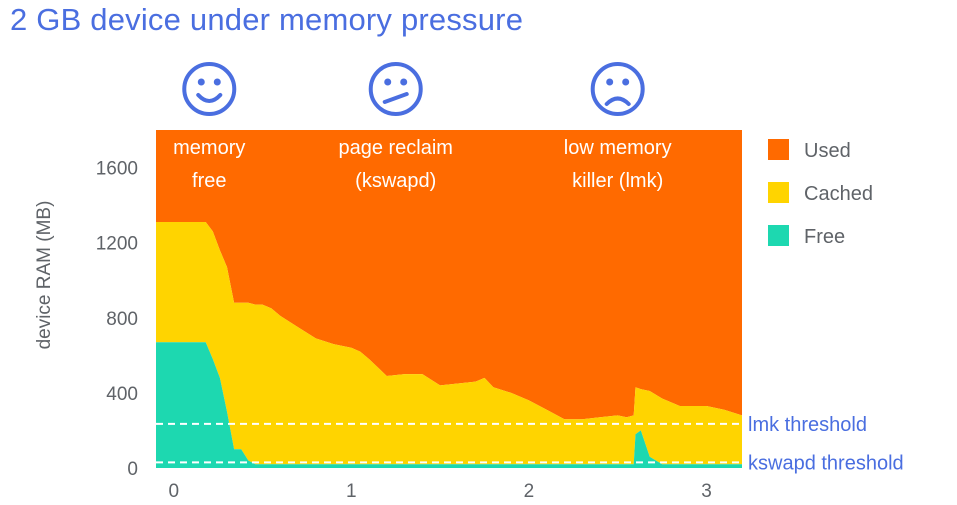 Image resolution: width=957 pixels, height=505 pixels. What do you see at coordinates (122, 394) in the screenshot?
I see `y-tick-label: 400` at bounding box center [122, 394].